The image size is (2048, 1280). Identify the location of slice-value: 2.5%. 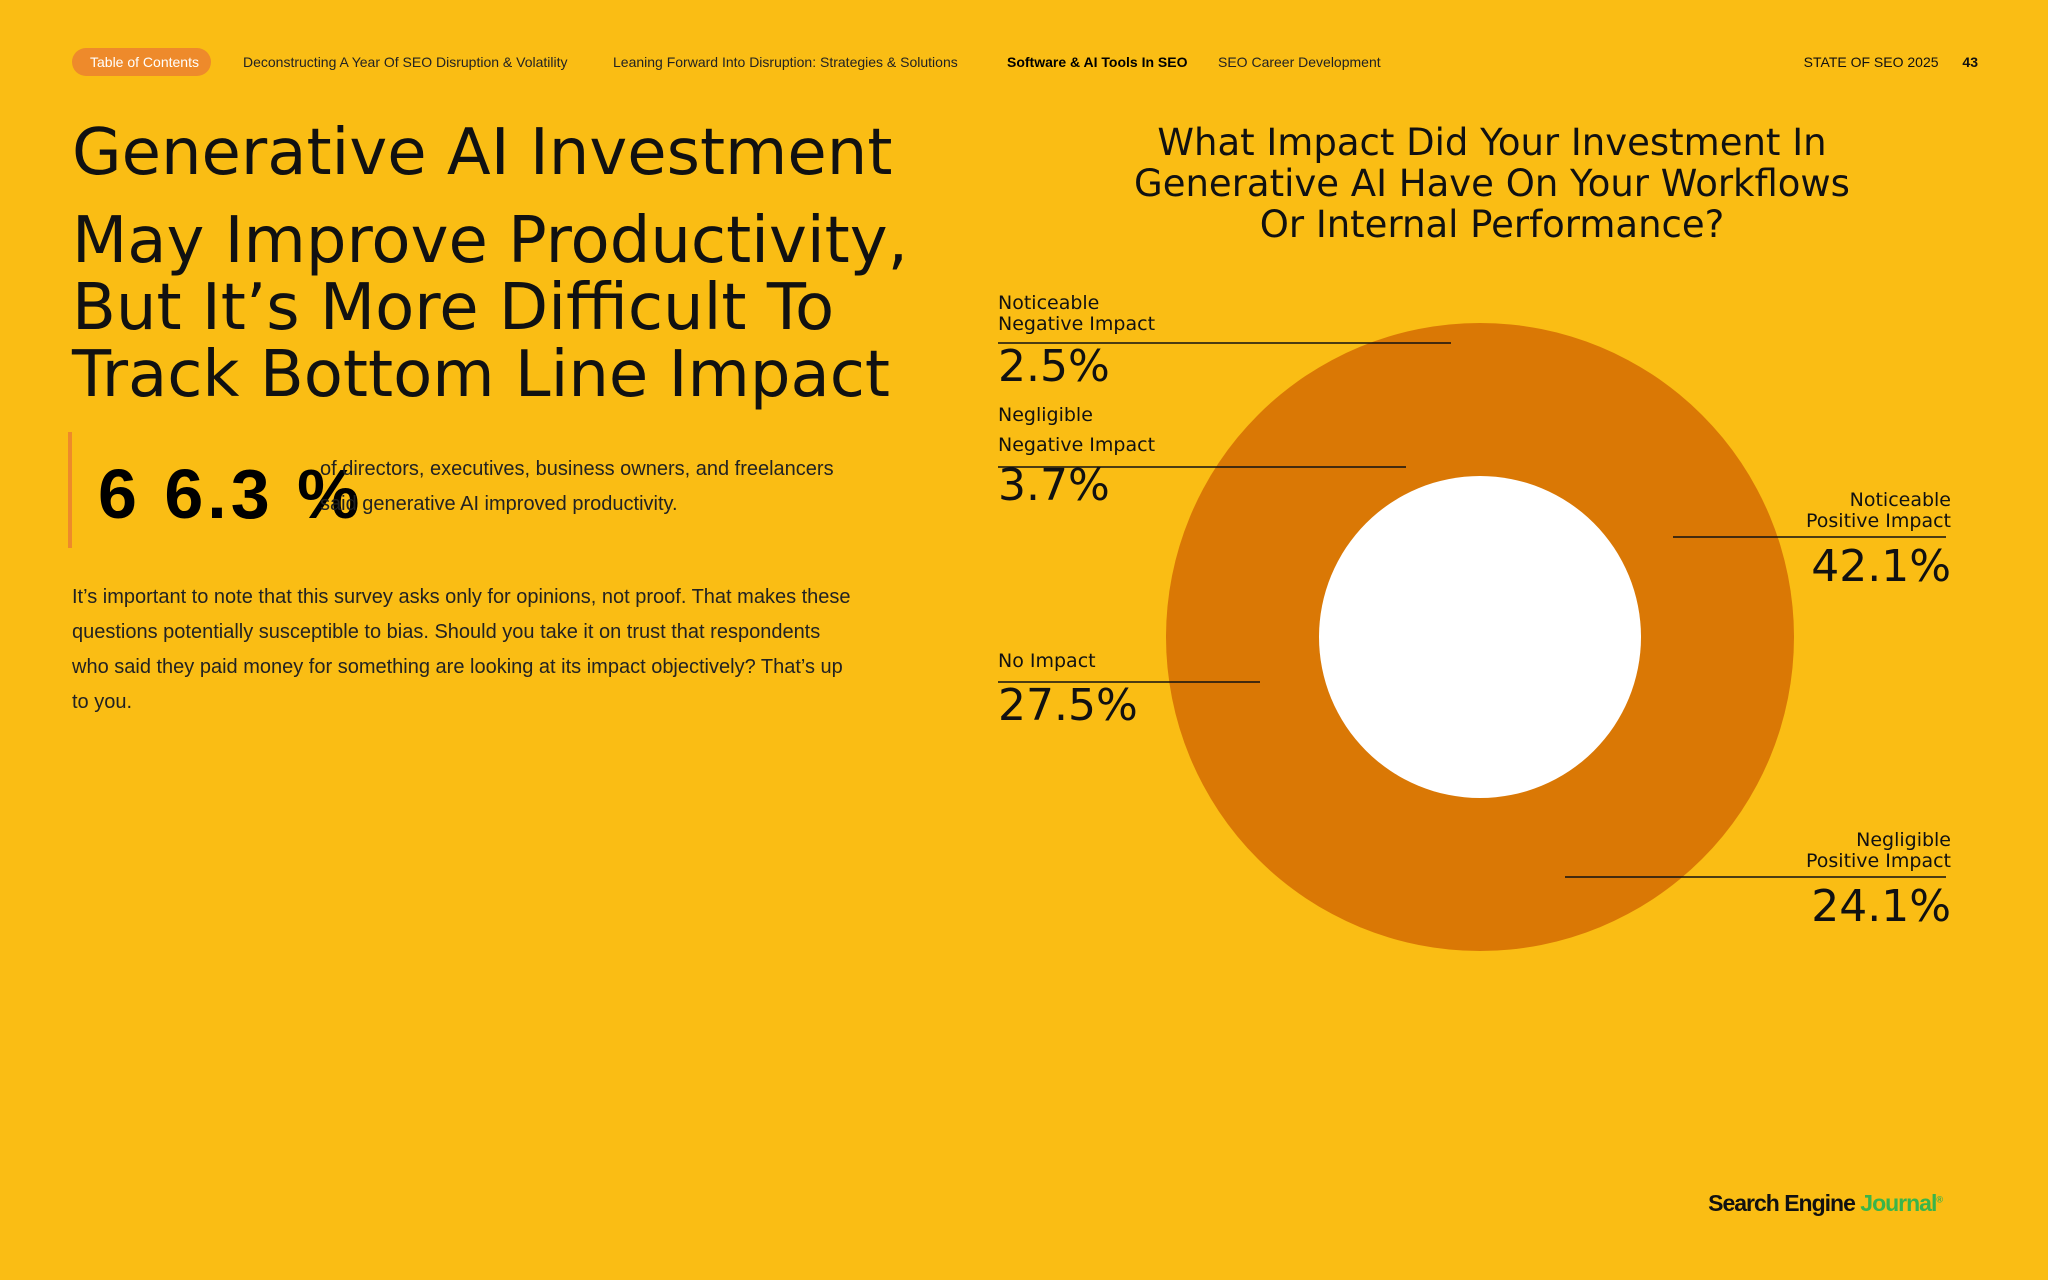
(1054, 366).